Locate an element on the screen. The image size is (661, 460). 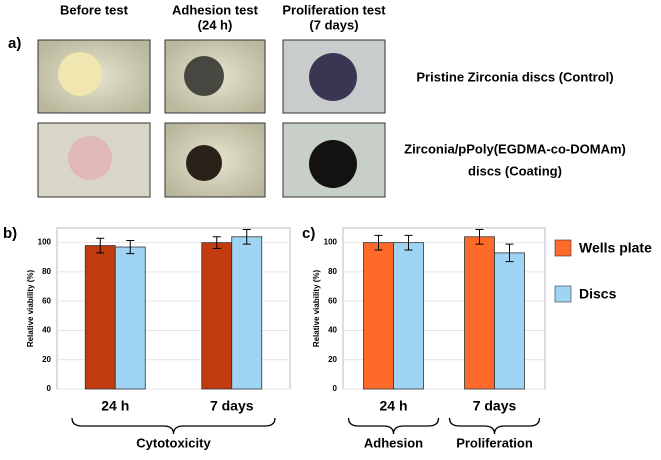
row-label: Zirconia/pPoly(EGDMA-co-DOMAm) is located at coordinates (515, 148).